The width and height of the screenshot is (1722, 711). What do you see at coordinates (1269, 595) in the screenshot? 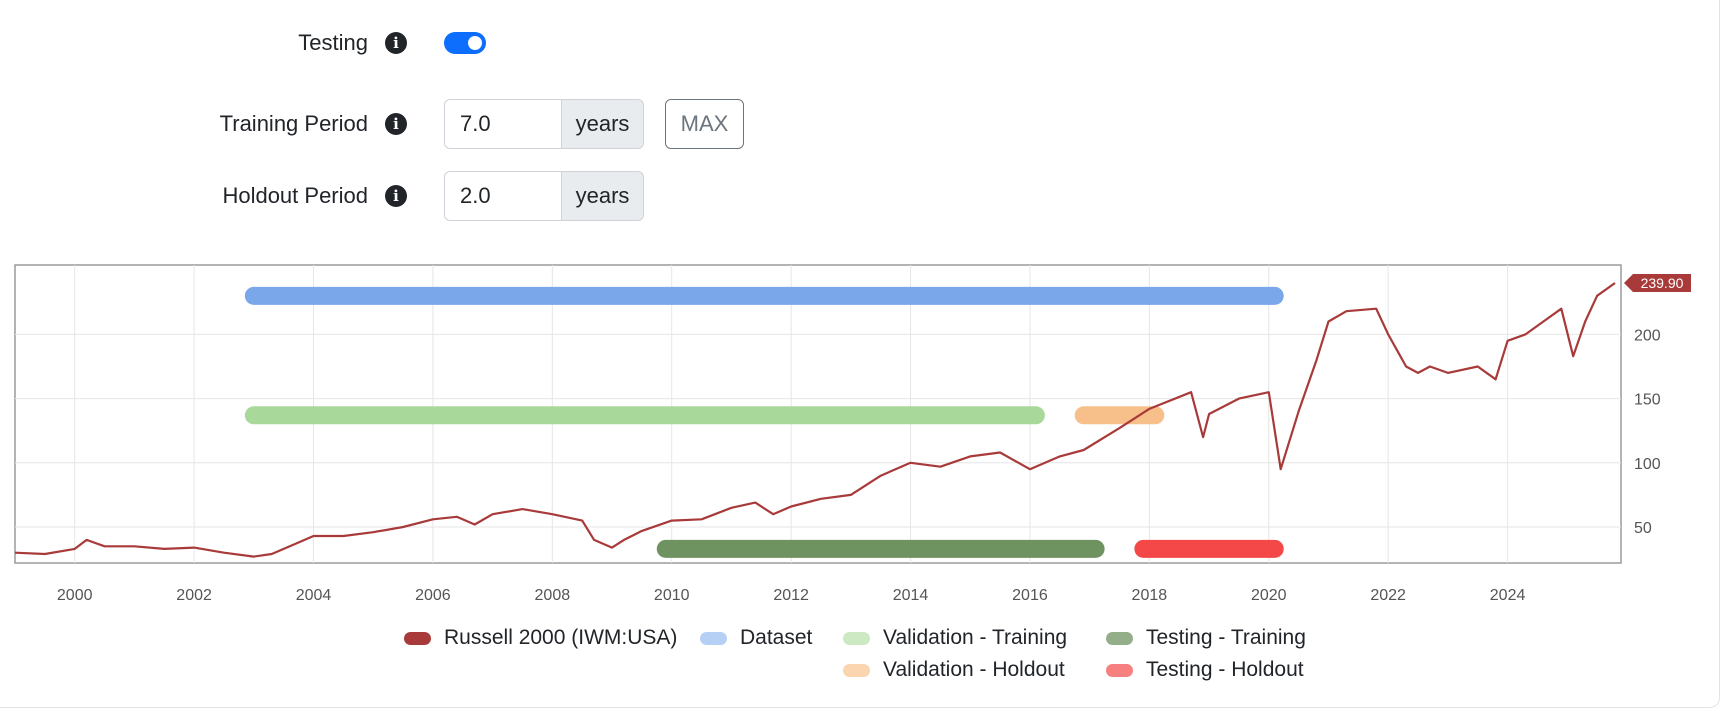
I see `x-tick-label: 2020` at bounding box center [1269, 595].